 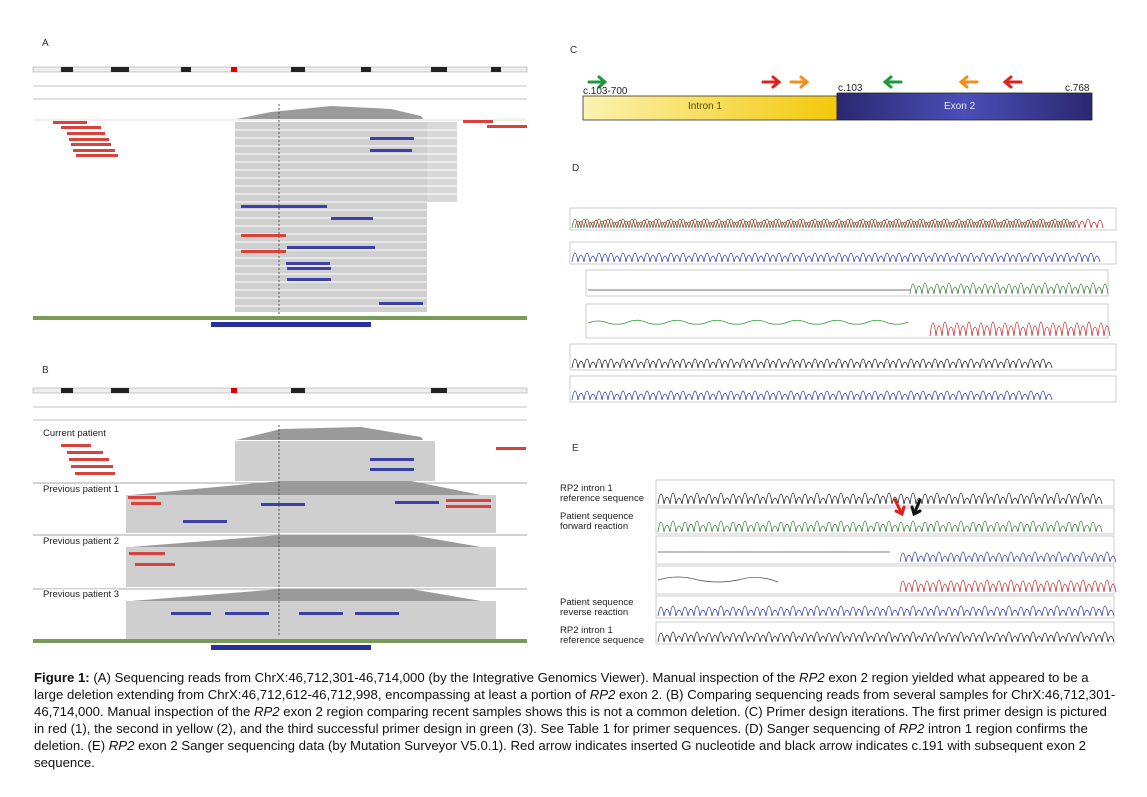 What do you see at coordinates (886, 562) in the screenshot?
I see `panel-e-mutation-surveyor` at bounding box center [886, 562].